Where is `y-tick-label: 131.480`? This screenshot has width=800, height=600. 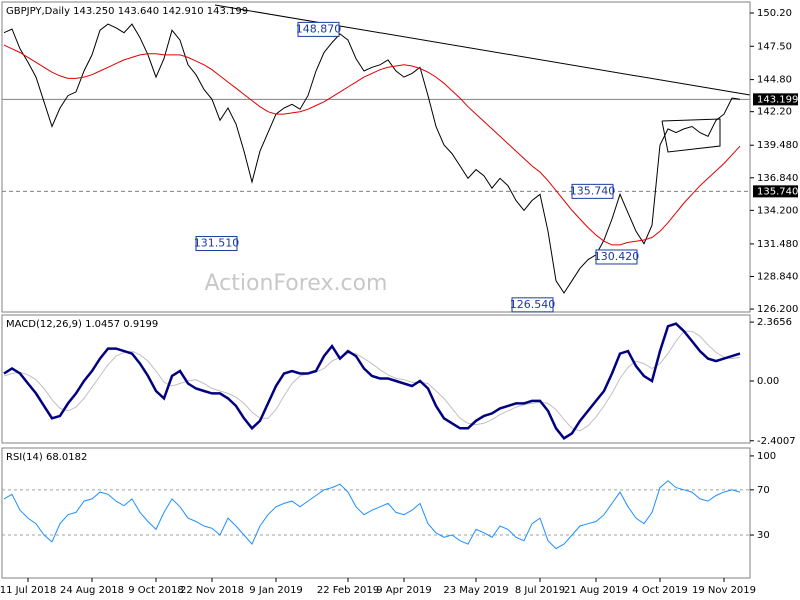 y-tick-label: 131.480 is located at coordinates (777, 244).